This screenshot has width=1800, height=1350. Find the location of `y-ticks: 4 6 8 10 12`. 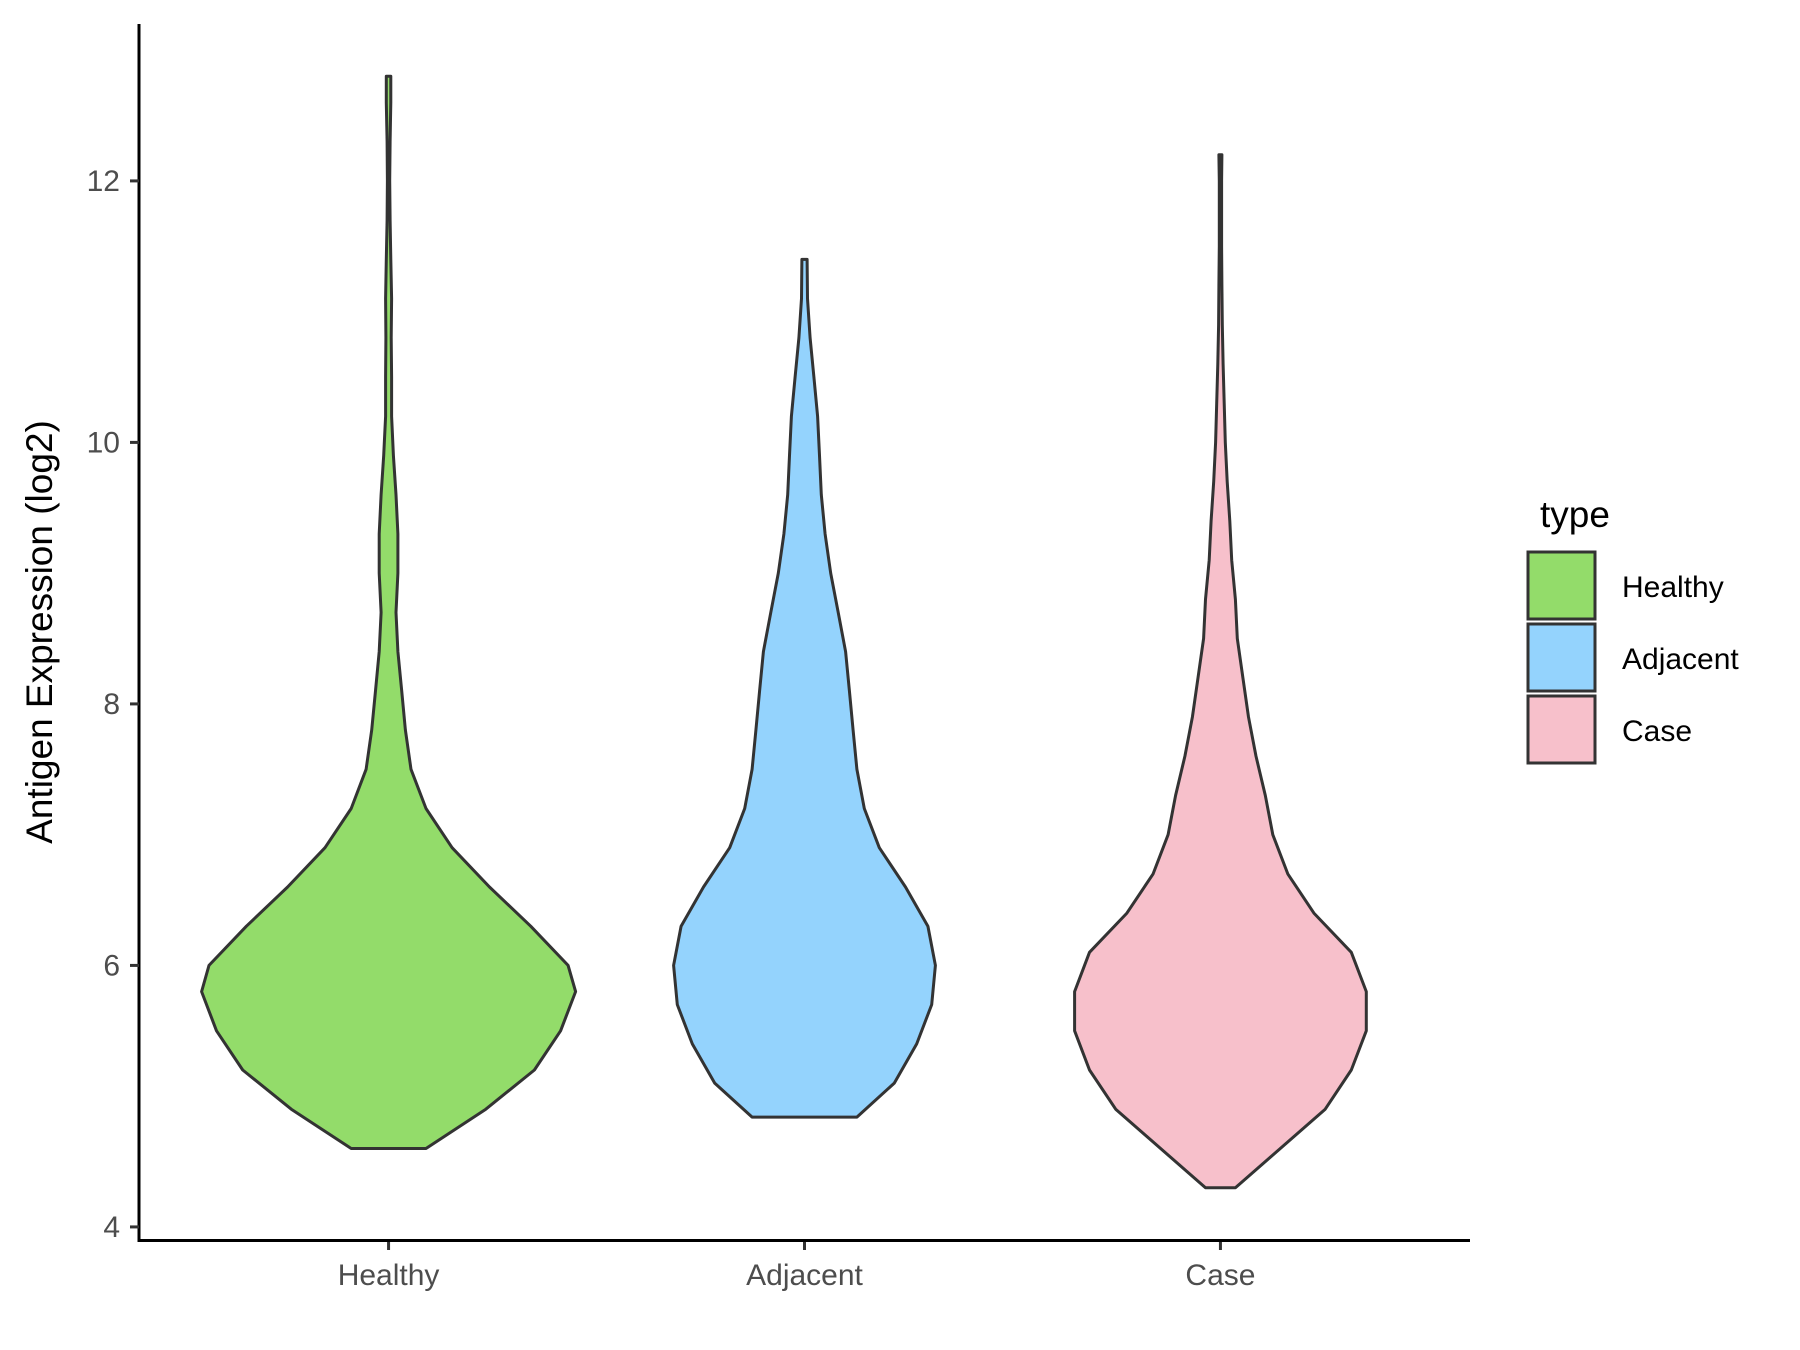

y-ticks: 4 6 8 10 12 is located at coordinates (113, 704).